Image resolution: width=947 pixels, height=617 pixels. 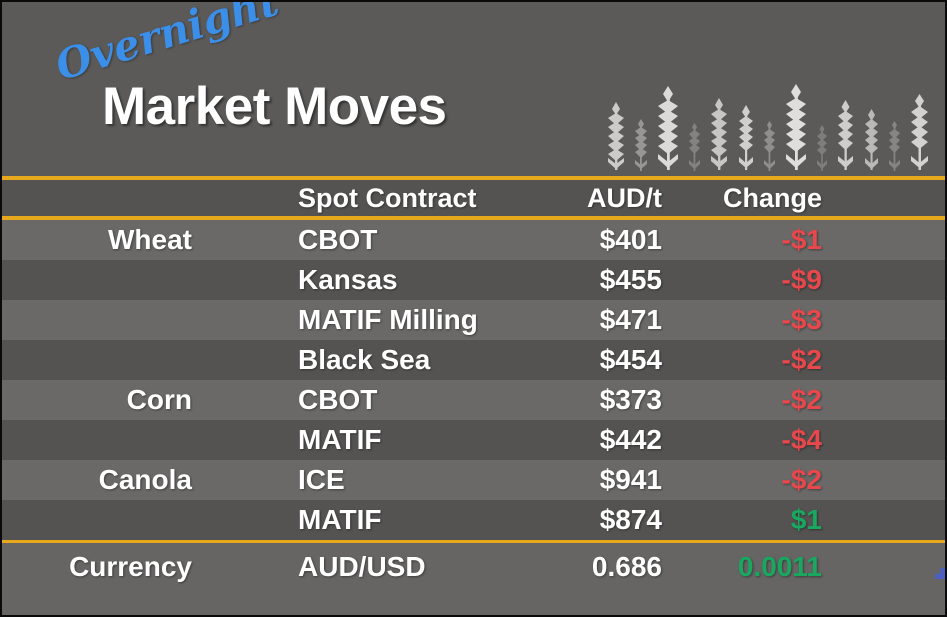 I want to click on cell-contract: Black Sea, so click(x=364, y=359).